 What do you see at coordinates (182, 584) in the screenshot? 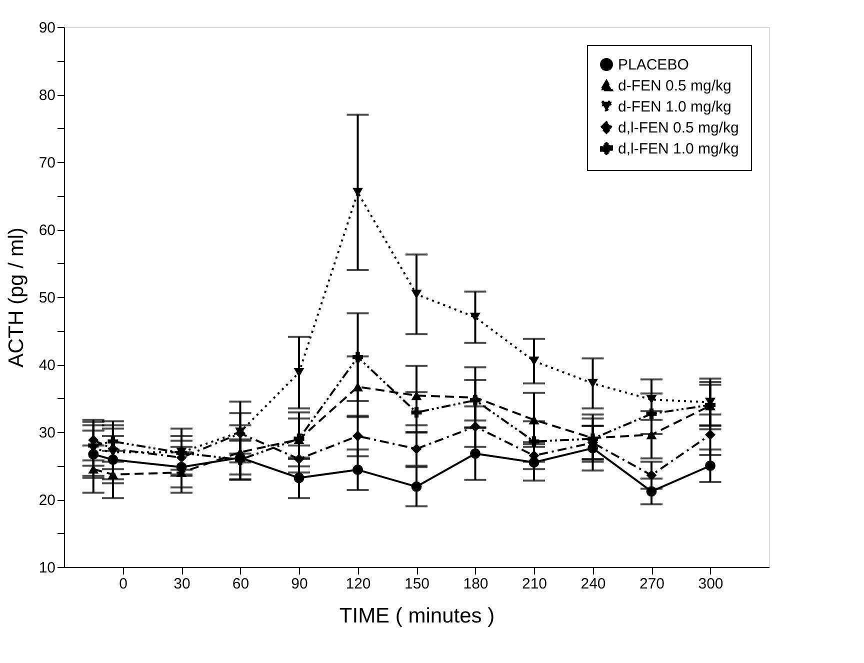
I see `x-tick-label: 30` at bounding box center [182, 584].